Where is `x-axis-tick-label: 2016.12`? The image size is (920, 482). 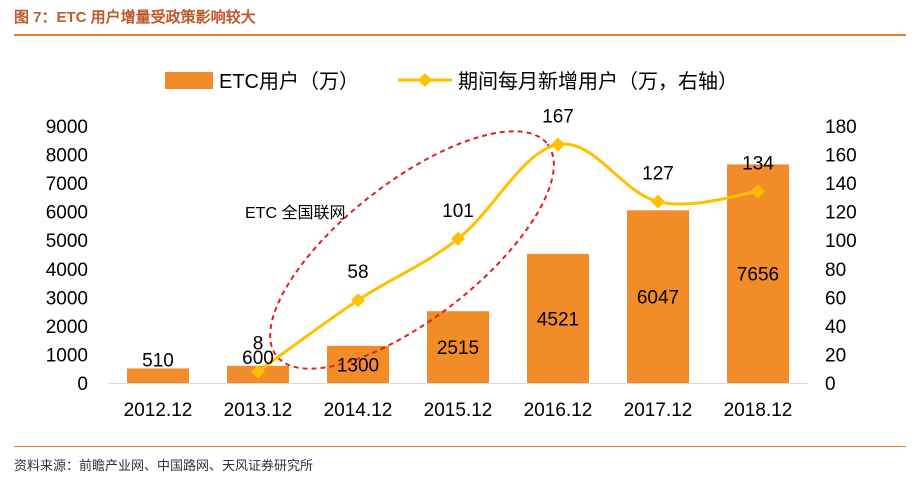
x-axis-tick-label: 2016.12 is located at coordinates (558, 410).